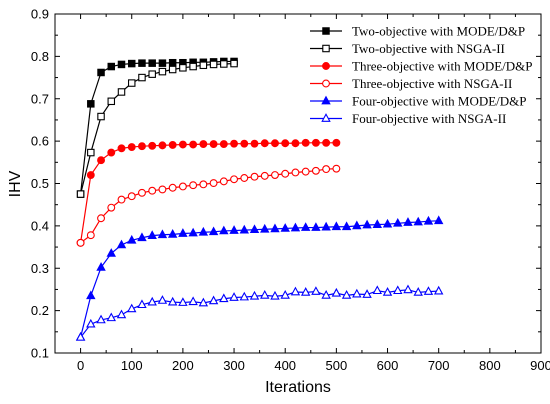 This screenshot has height=404, width=550. I want to click on x-axis-title: Iterations, so click(298, 387).